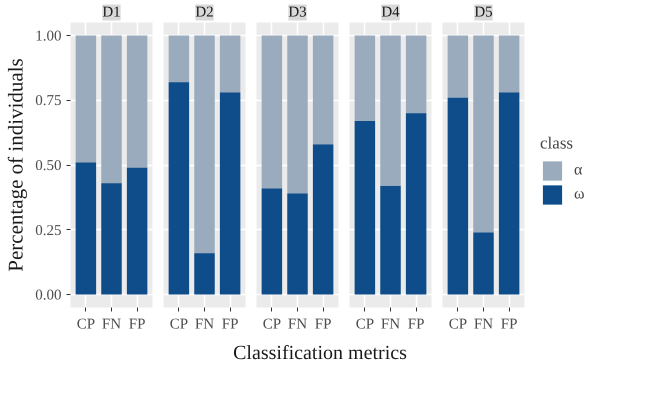 The height and width of the screenshot is (412, 654). Describe the element at coordinates (48, 101) in the screenshot. I see `y-tick-label: 0.75` at that location.